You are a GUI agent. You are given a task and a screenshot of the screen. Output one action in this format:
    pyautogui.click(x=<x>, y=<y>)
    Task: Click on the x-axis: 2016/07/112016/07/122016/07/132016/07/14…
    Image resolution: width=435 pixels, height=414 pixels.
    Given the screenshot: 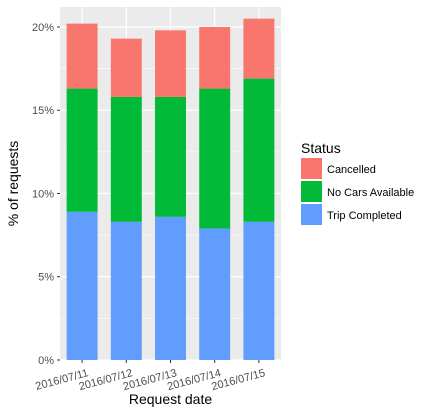 What is the action you would take?
    pyautogui.click(x=150, y=376)
    